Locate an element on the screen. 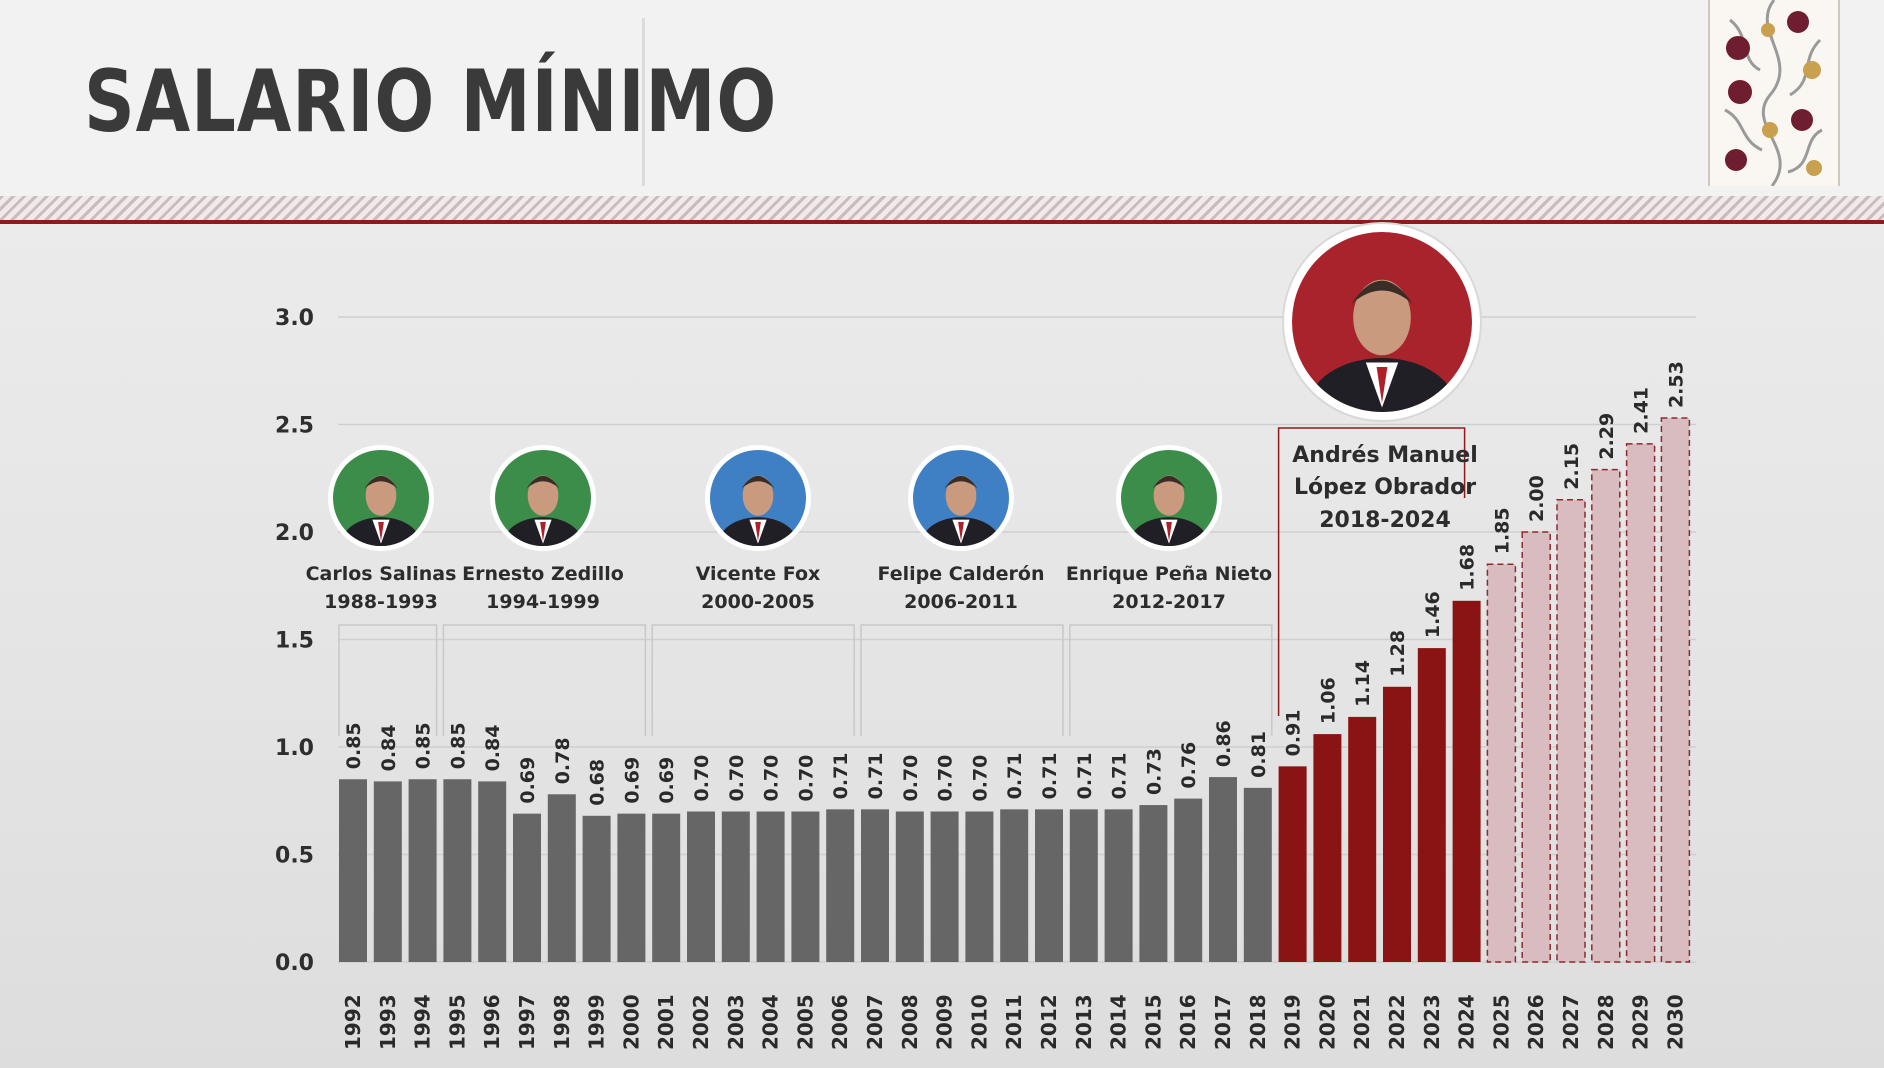 The image size is (1884, 1068). x-tick-label: 2005 is located at coordinates (805, 1022).